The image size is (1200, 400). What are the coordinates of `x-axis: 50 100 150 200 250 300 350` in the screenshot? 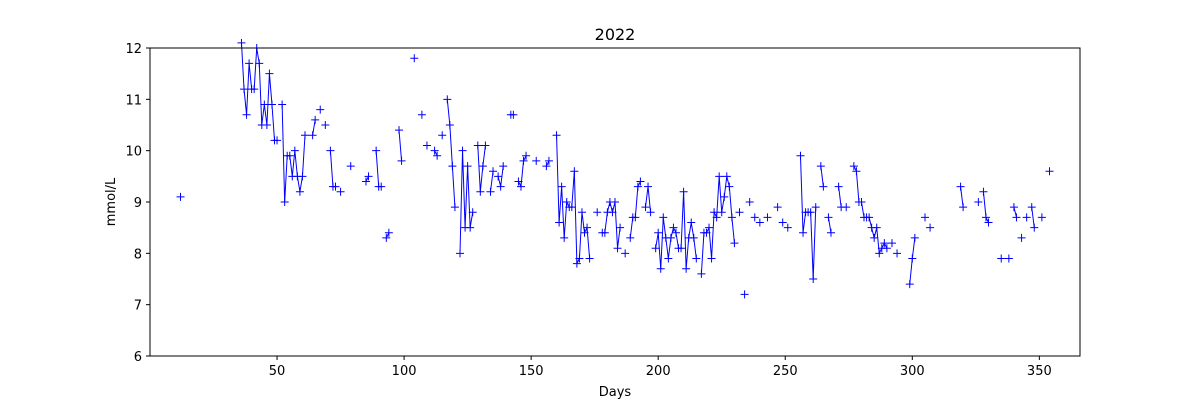 It's located at (660, 367).